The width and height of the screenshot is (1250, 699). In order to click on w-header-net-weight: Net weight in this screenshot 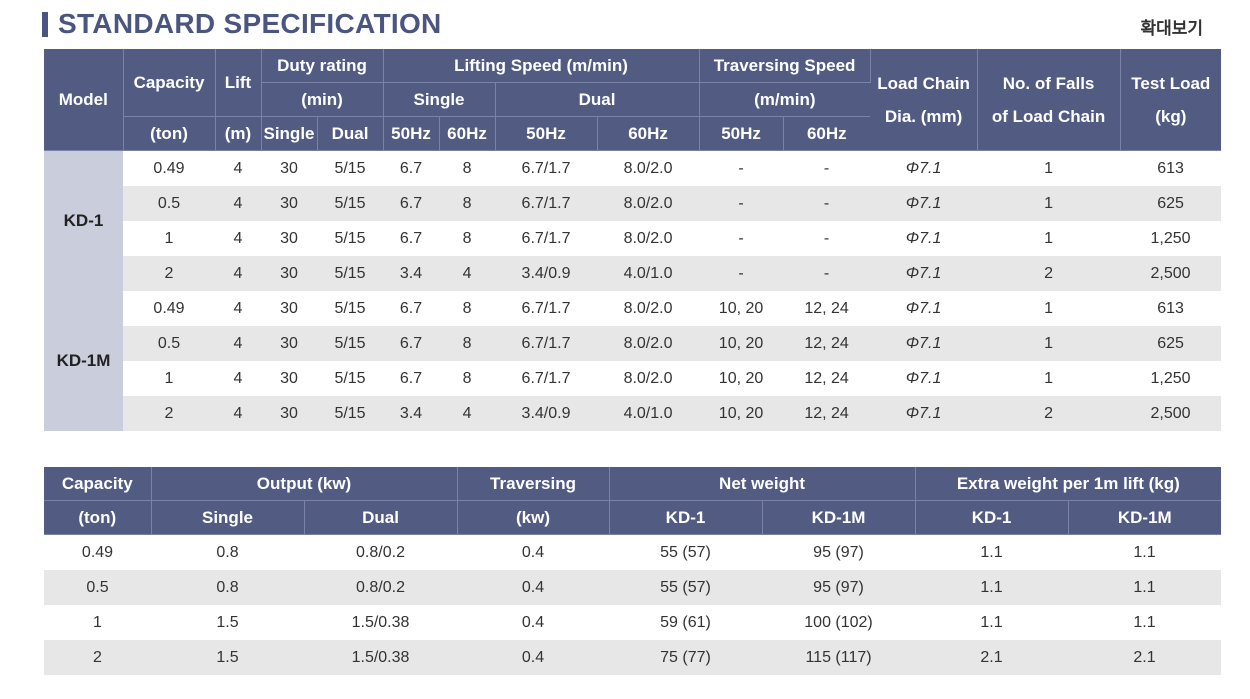, I will do `click(762, 484)`.